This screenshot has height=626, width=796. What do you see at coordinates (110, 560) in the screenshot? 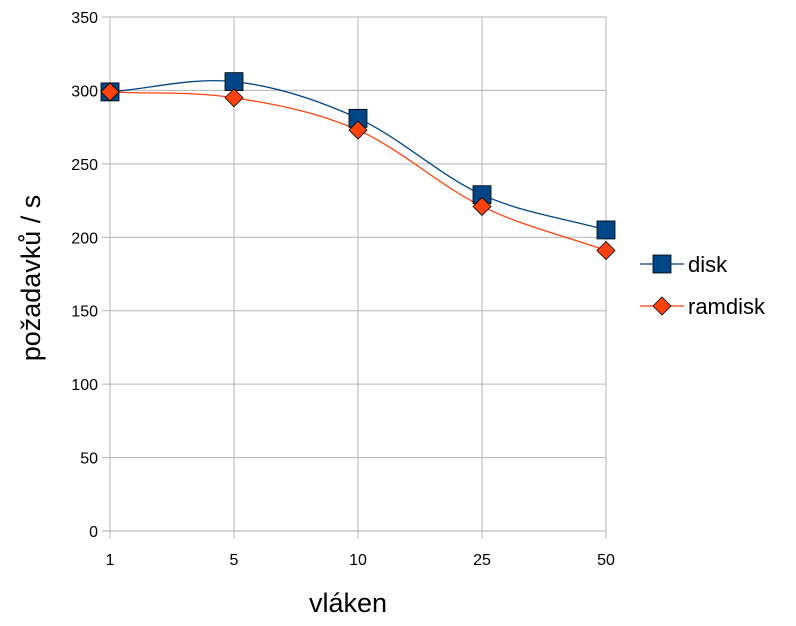
I see `x-tick-label: 1` at bounding box center [110, 560].